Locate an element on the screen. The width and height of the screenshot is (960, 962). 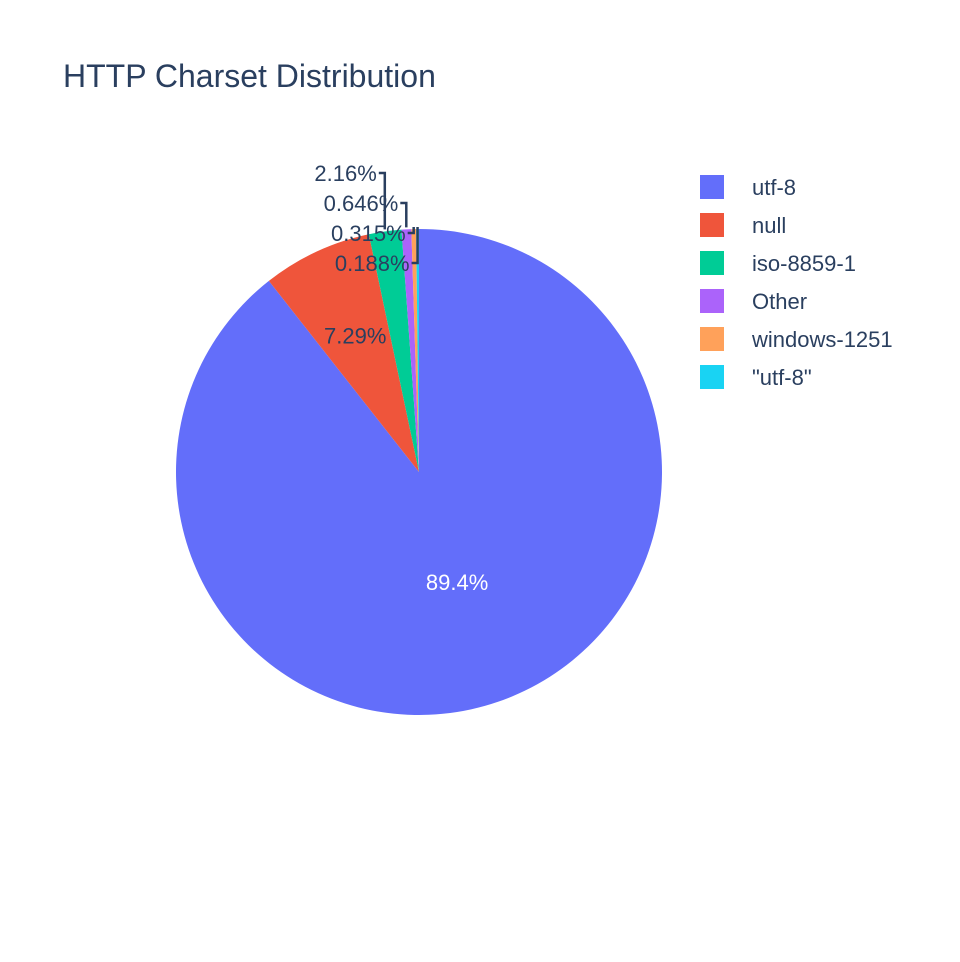
slice-labels: 89.4% 7.29% 0.188% 0.315% 0.646% 2.16% is located at coordinates (401, 378).